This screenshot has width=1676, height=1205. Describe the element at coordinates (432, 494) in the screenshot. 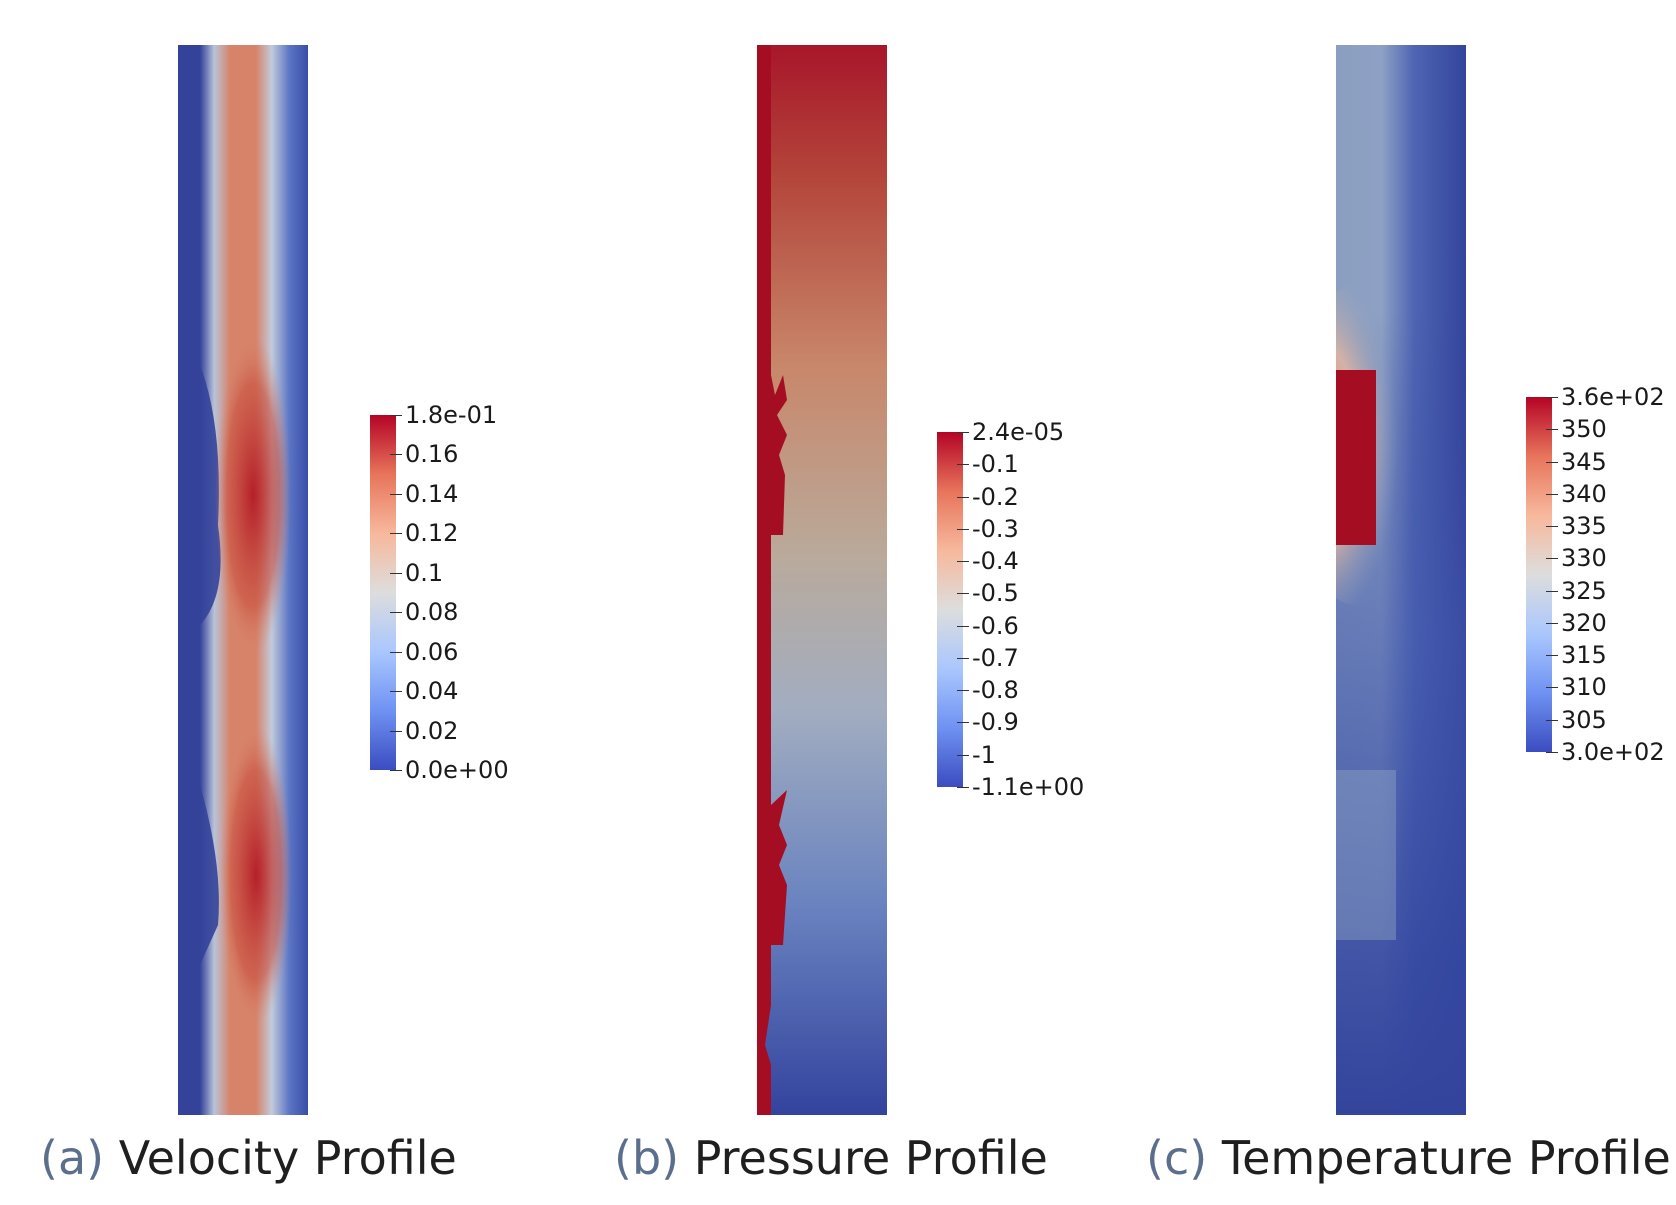

I see `colorbar-tick-label: 0.14` at that location.